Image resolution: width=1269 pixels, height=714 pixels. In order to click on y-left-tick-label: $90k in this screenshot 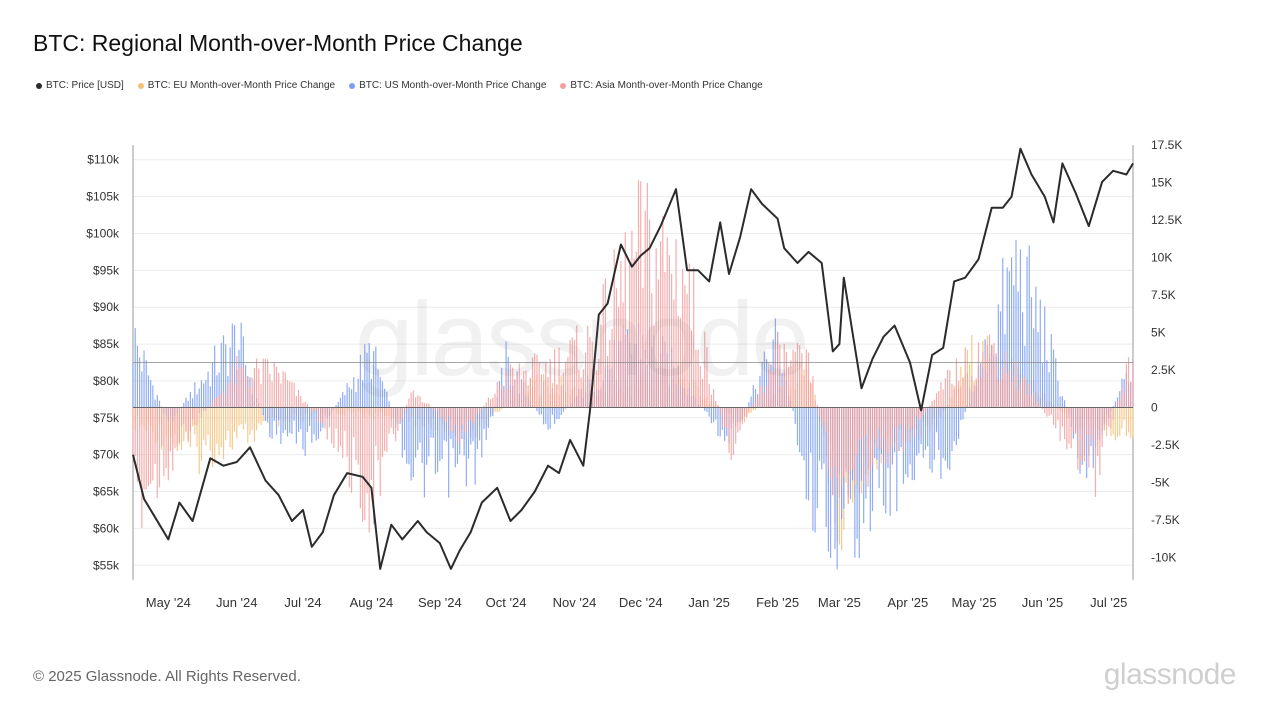, I will do `click(106, 307)`.